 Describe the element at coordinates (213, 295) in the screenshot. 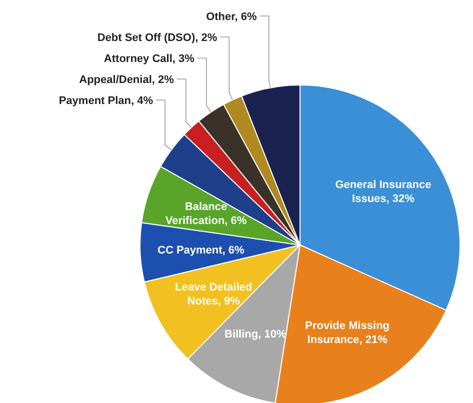

I see `slice-label: Leave Detailed Notes, 9%` at that location.